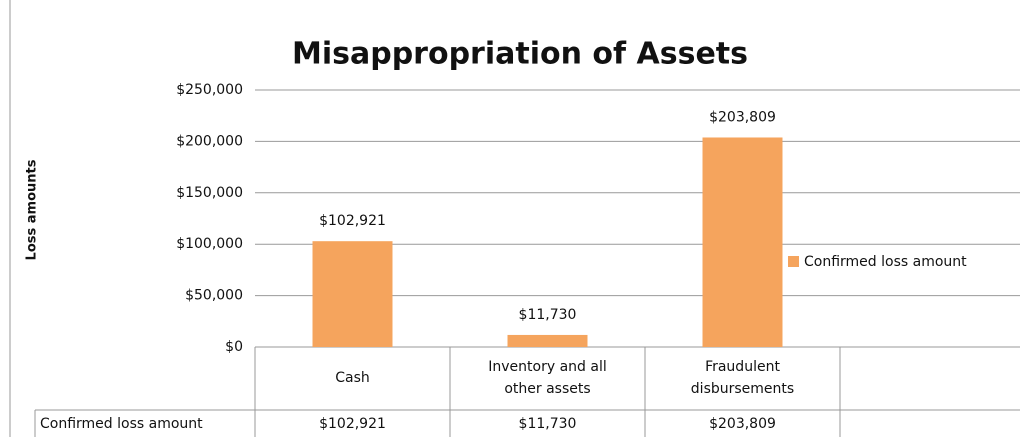  What do you see at coordinates (352, 378) in the screenshot?
I see `x-tick-label: Cash` at bounding box center [352, 378].